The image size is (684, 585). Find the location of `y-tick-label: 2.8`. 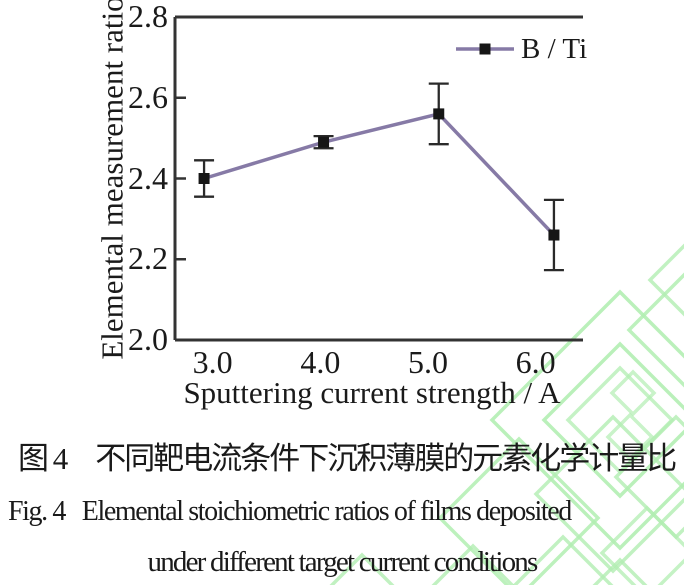

y-tick-label: 2.8 is located at coordinates (148, 17).